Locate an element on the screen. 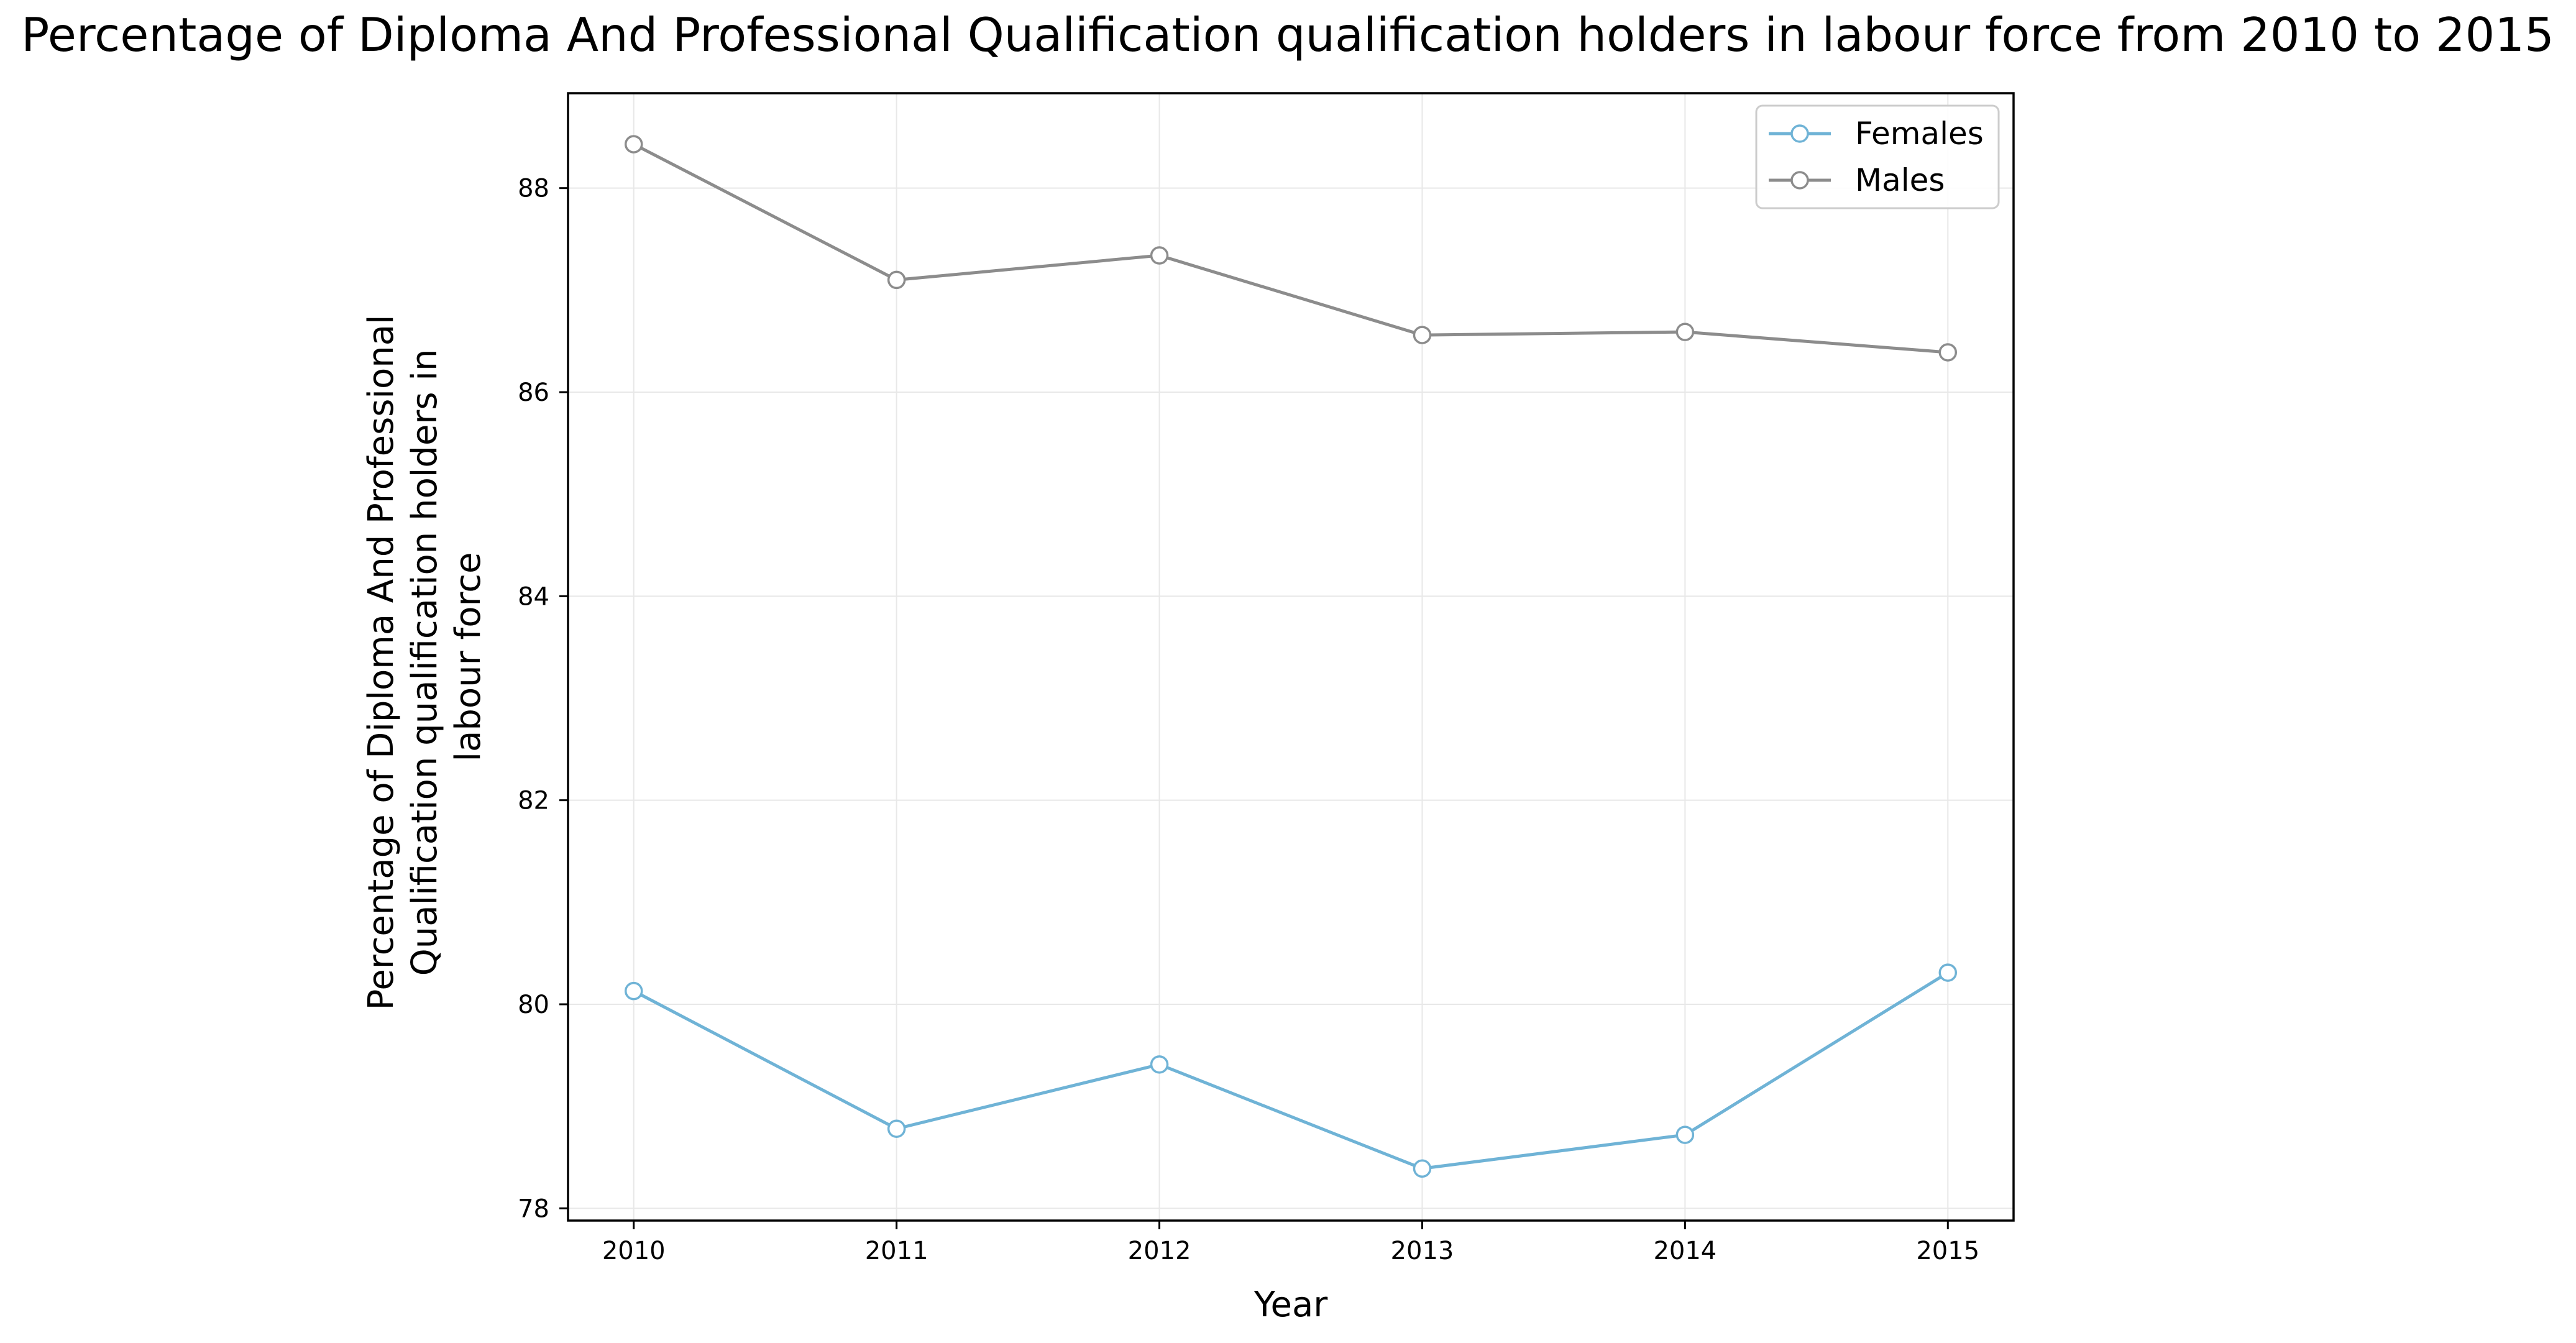 Image resolution: width=2576 pixels, height=1343 pixels. series-females is located at coordinates (1291, 1070).